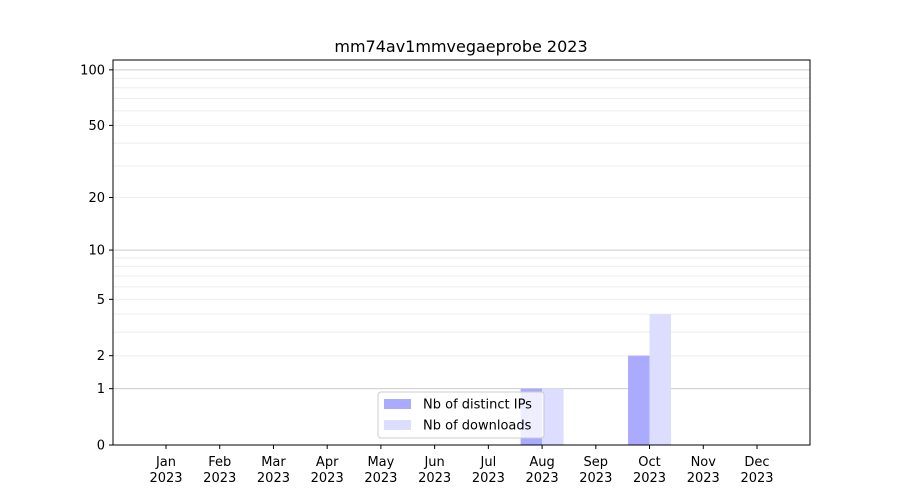 The height and width of the screenshot is (504, 900). What do you see at coordinates (703, 470) in the screenshot?
I see `x-tick-label: Nov 2023` at bounding box center [703, 470].